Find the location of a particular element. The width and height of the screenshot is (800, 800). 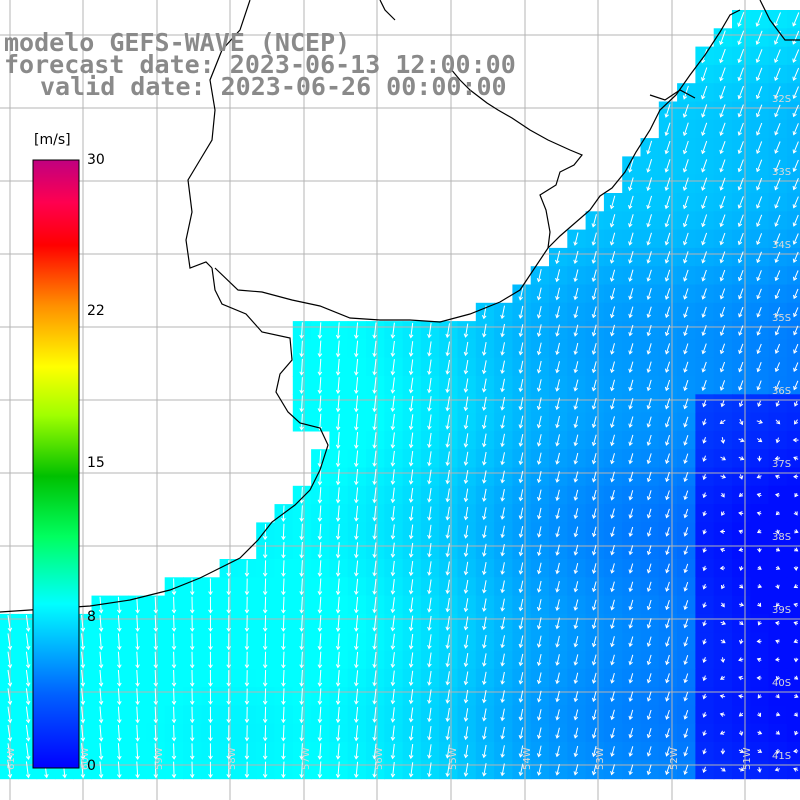

lat-label-33s: 33S is located at coordinates (782, 172).